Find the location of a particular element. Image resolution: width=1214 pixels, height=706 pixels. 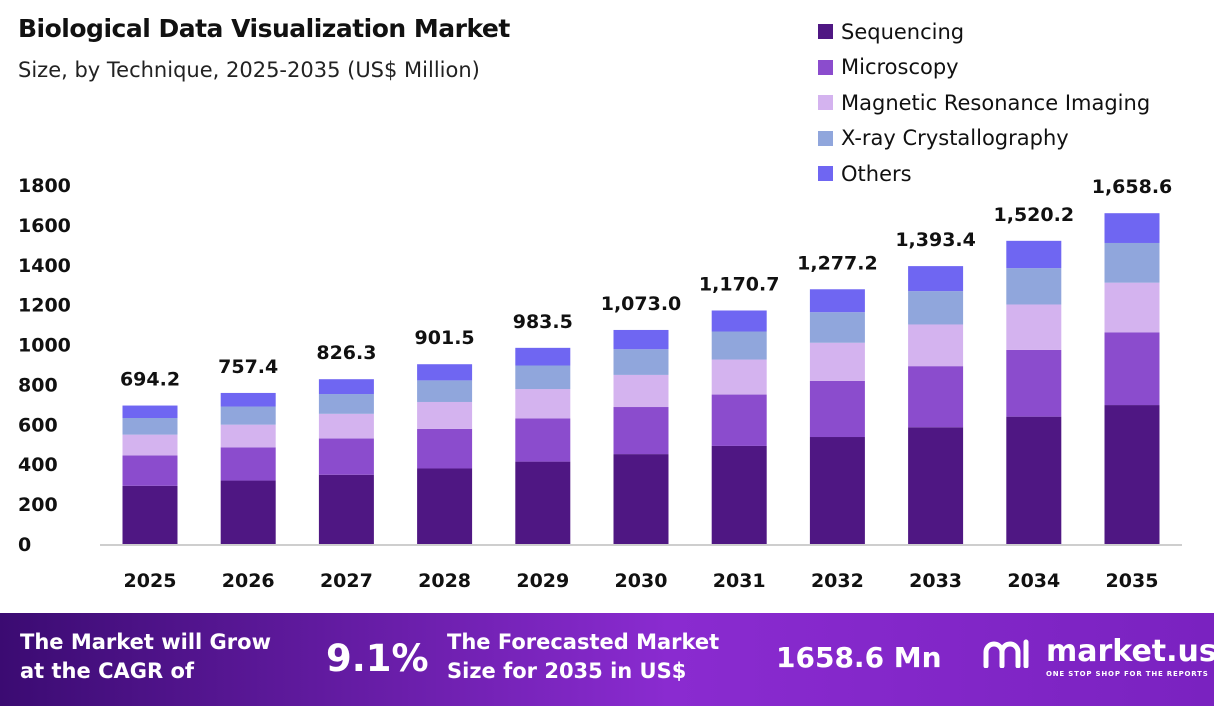

bar-segment-microscopy-2030 is located at coordinates (641, 431).